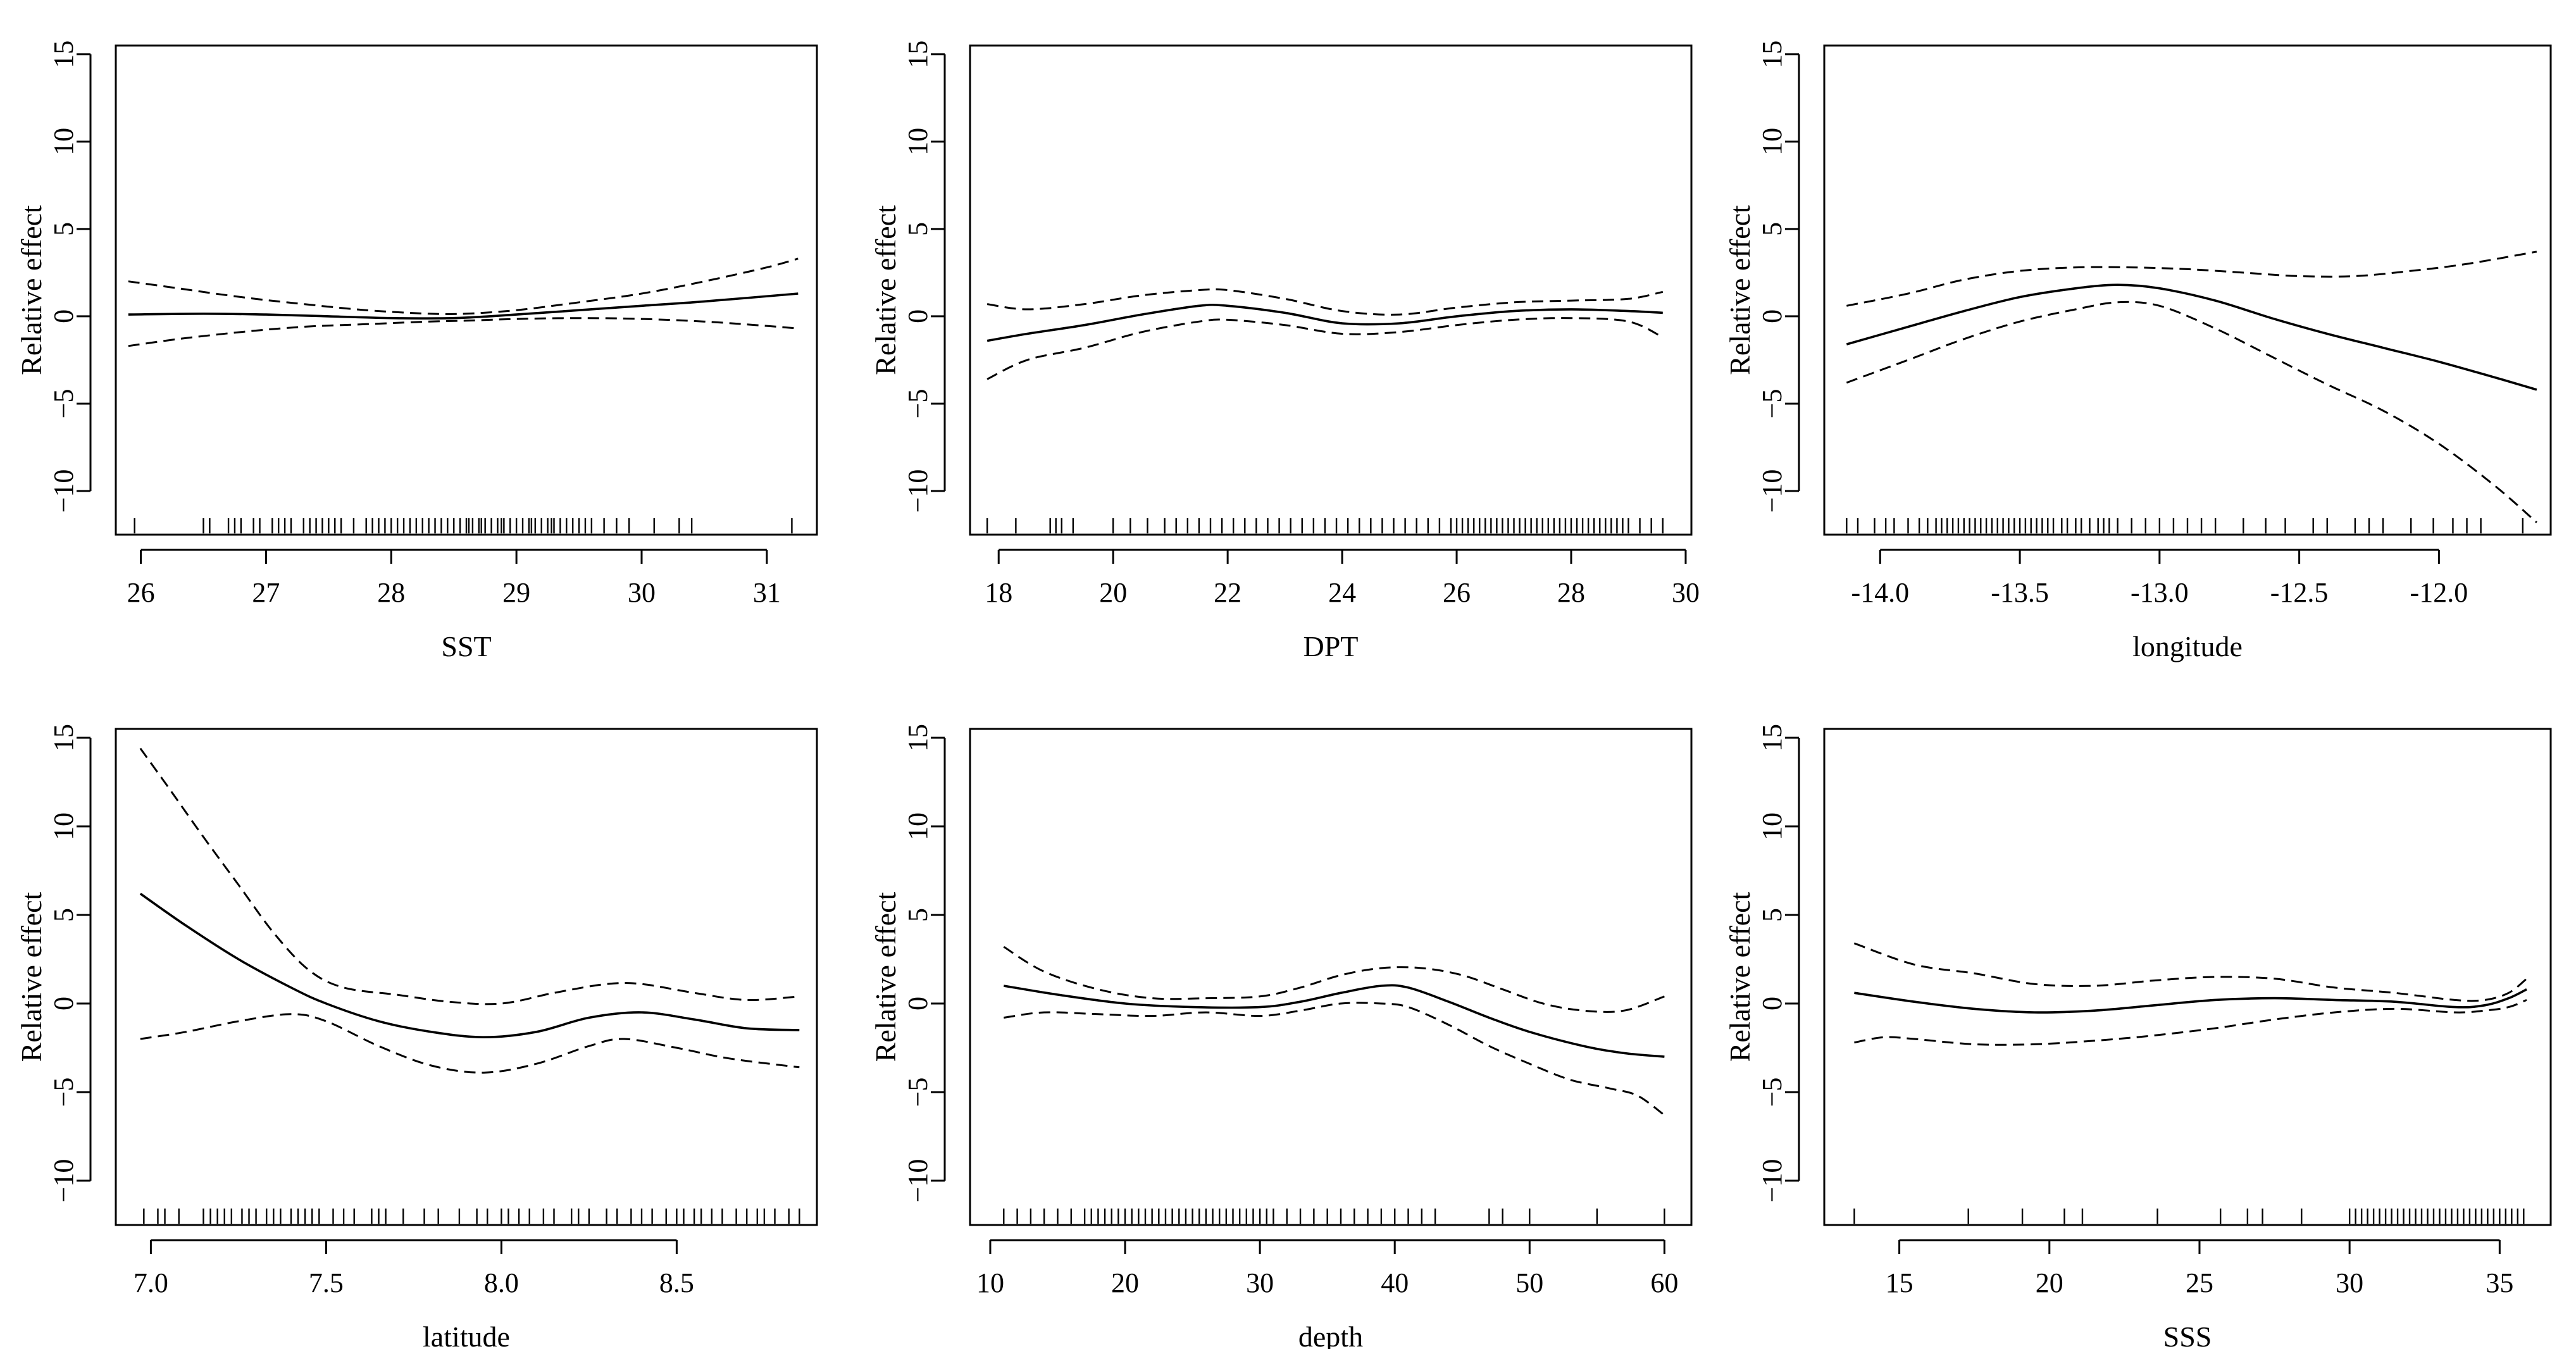 The height and width of the screenshot is (1349, 2576). Describe the element at coordinates (454, 578) in the screenshot. I see `x-axis: 26 27 28 29 30 31` at that location.